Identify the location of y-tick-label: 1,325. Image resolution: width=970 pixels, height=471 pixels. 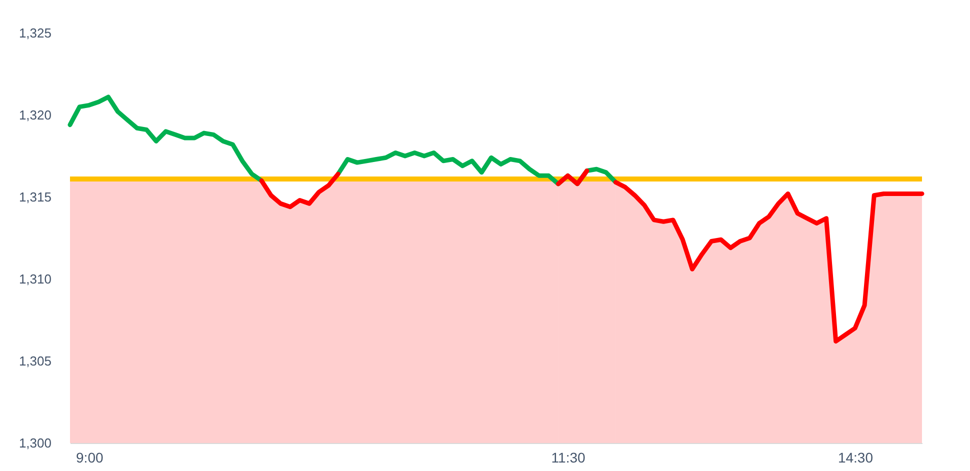
(35, 33).